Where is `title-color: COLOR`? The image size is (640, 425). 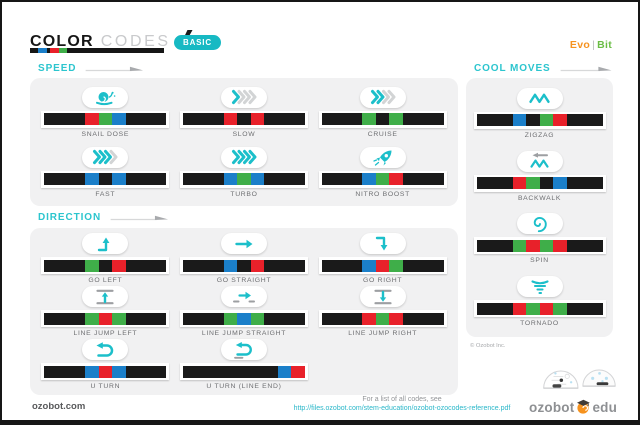 title-color: COLOR is located at coordinates (62, 41).